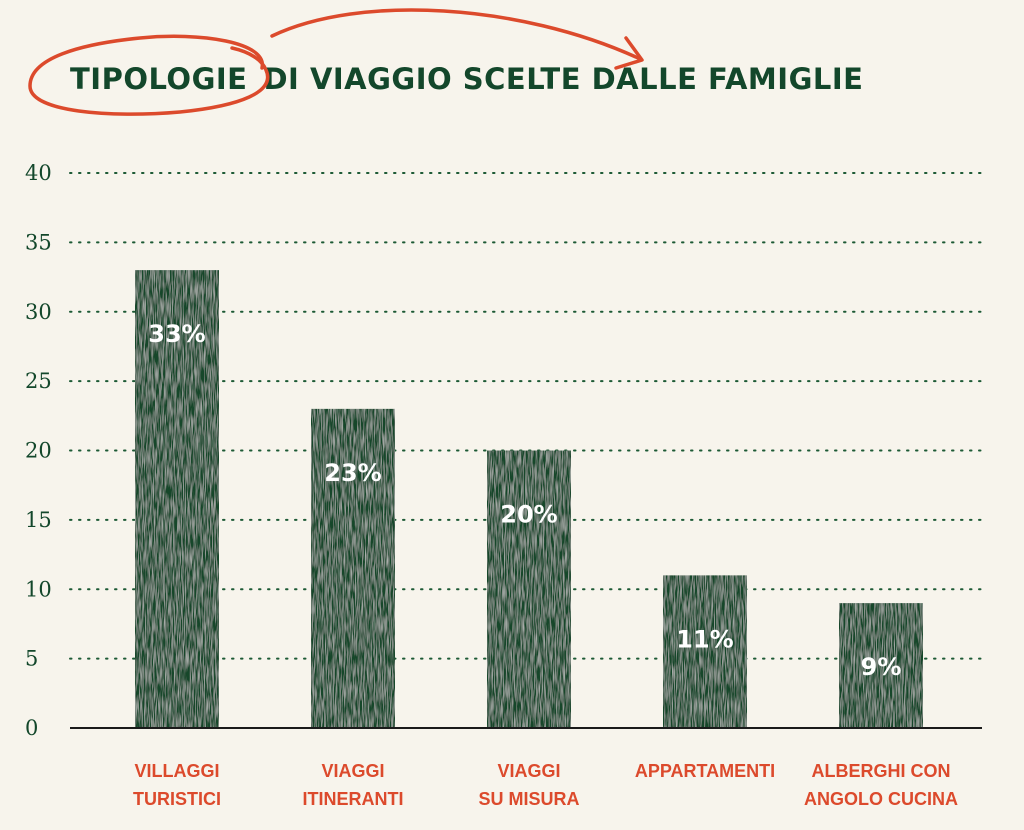  Describe the element at coordinates (38, 173) in the screenshot. I see `y-tick-label: 40` at that location.